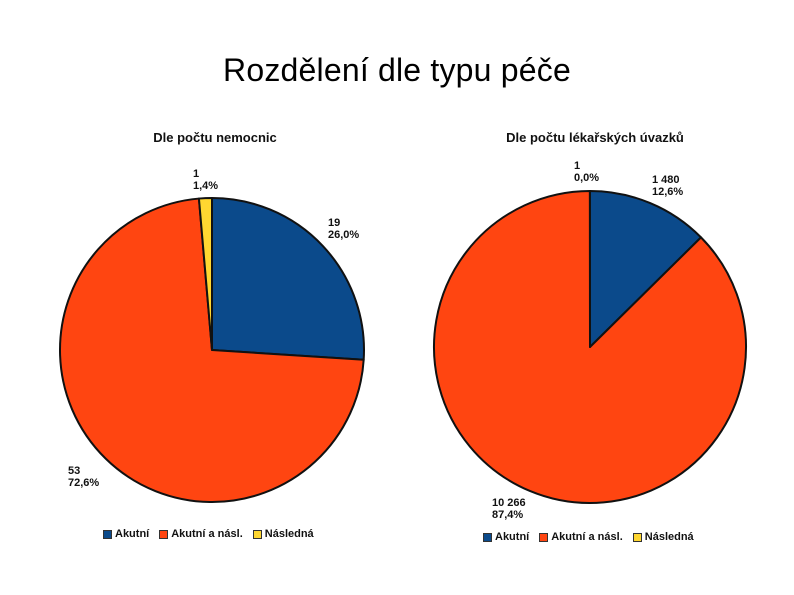 The image size is (794, 595). Describe the element at coordinates (397, 70) in the screenshot. I see `slide-title: Rozdělení dle typu péče` at that location.